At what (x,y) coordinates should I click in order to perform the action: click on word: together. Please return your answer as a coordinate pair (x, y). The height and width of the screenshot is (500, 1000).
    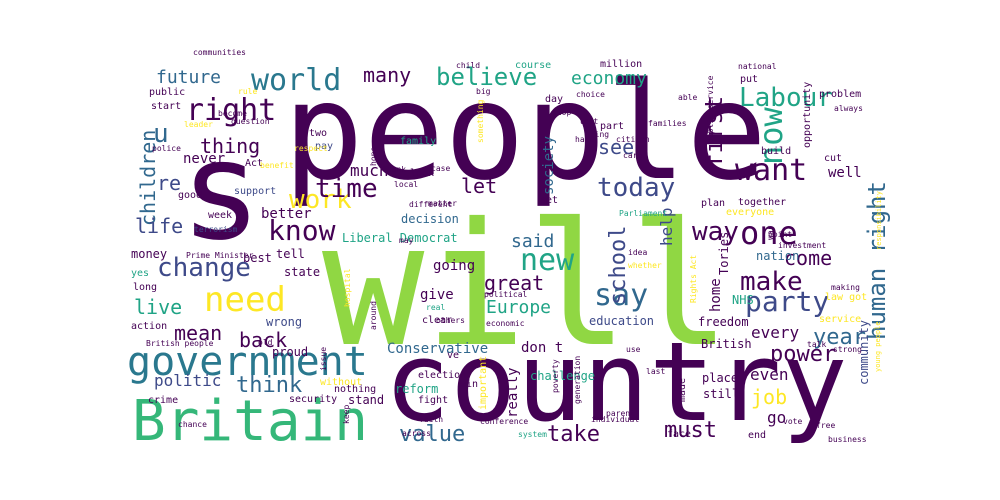
    Looking at the image, I should click on (762, 202).